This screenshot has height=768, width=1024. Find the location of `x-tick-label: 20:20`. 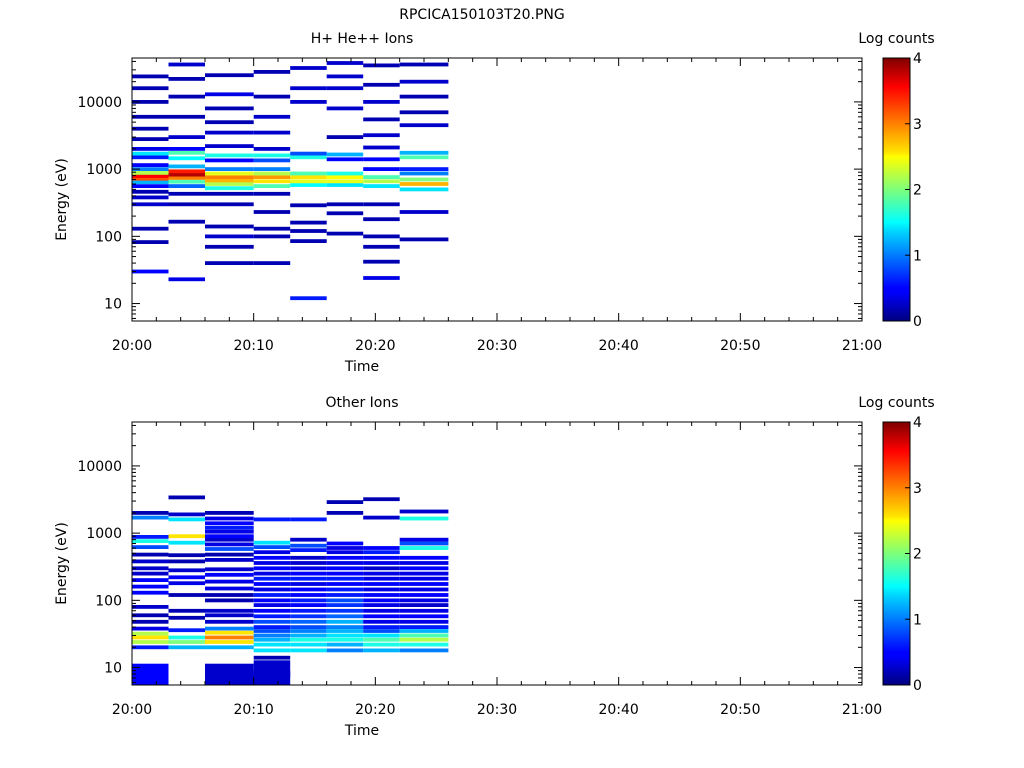

x-tick-label: 20:20 is located at coordinates (375, 346).